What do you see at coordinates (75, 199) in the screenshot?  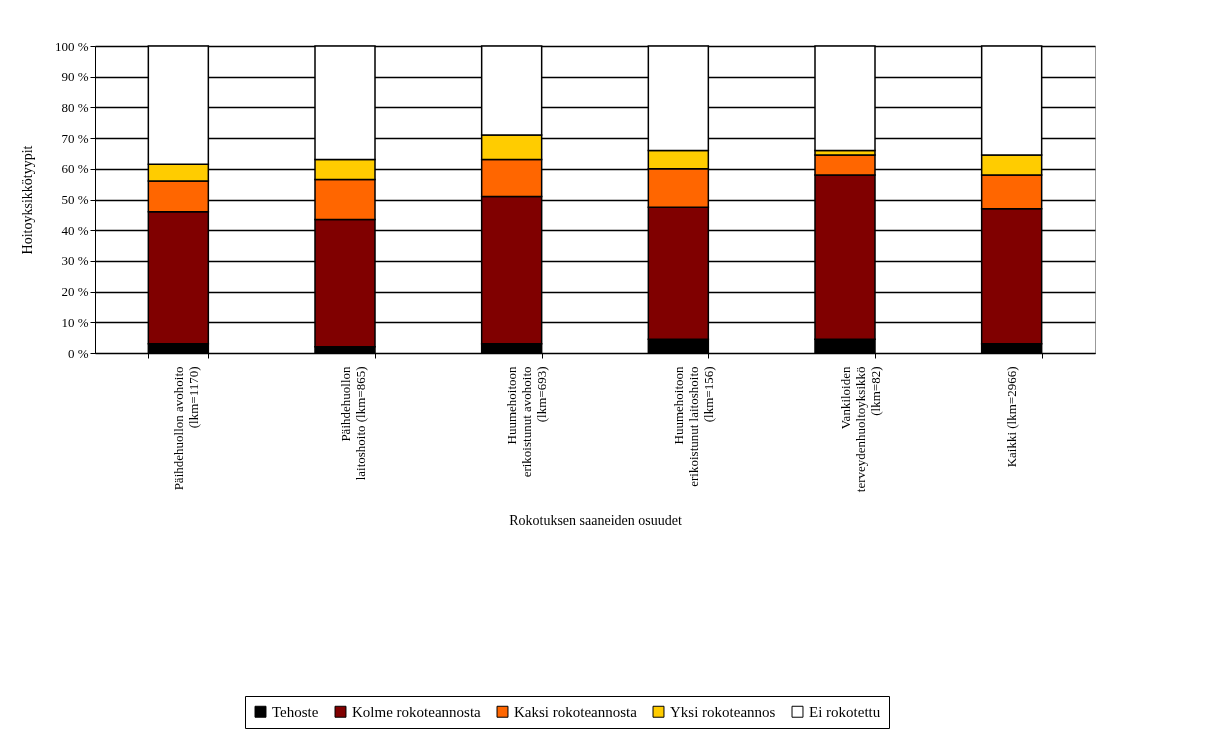 I see `y-tick-label: 50 %` at bounding box center [75, 199].